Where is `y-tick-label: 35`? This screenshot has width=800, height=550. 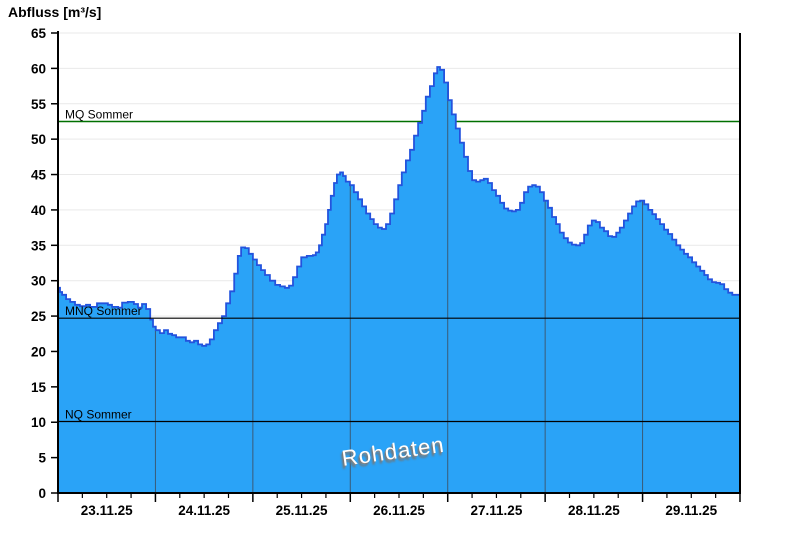 y-tick-label: 35 is located at coordinates (39, 245).